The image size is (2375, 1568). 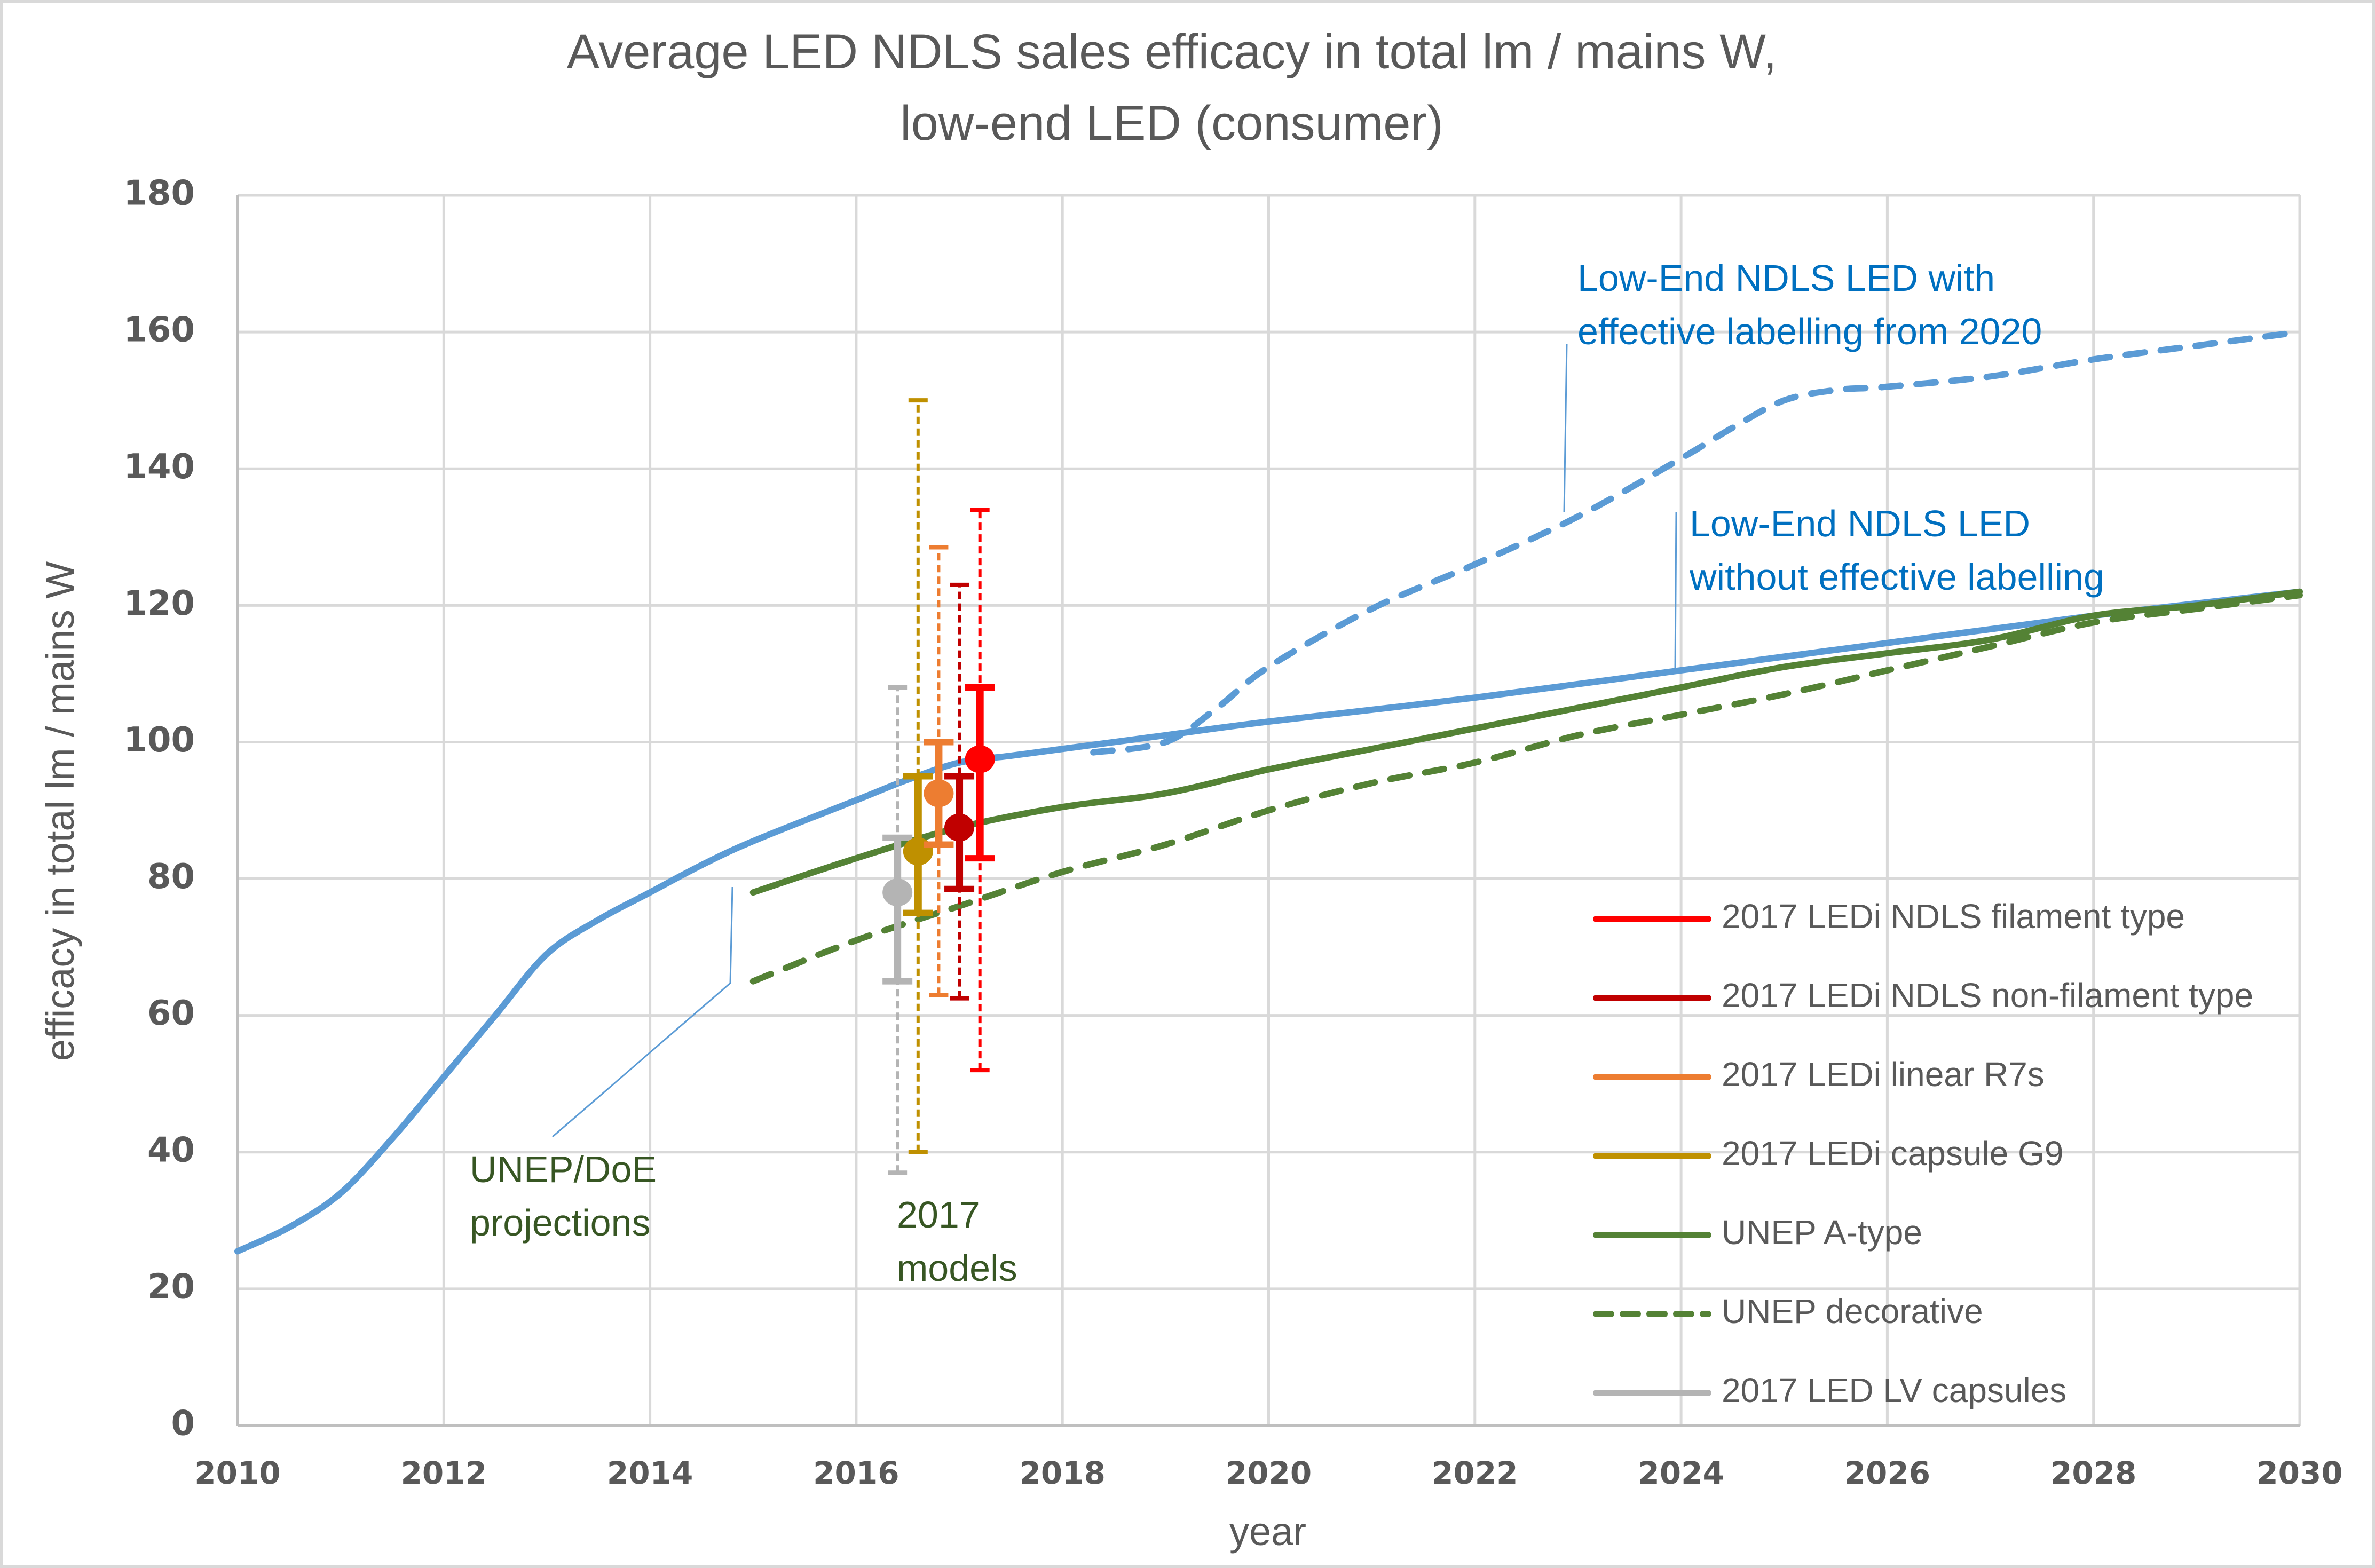 I want to click on annotation-unep-doe-line: projections, so click(x=560, y=1223).